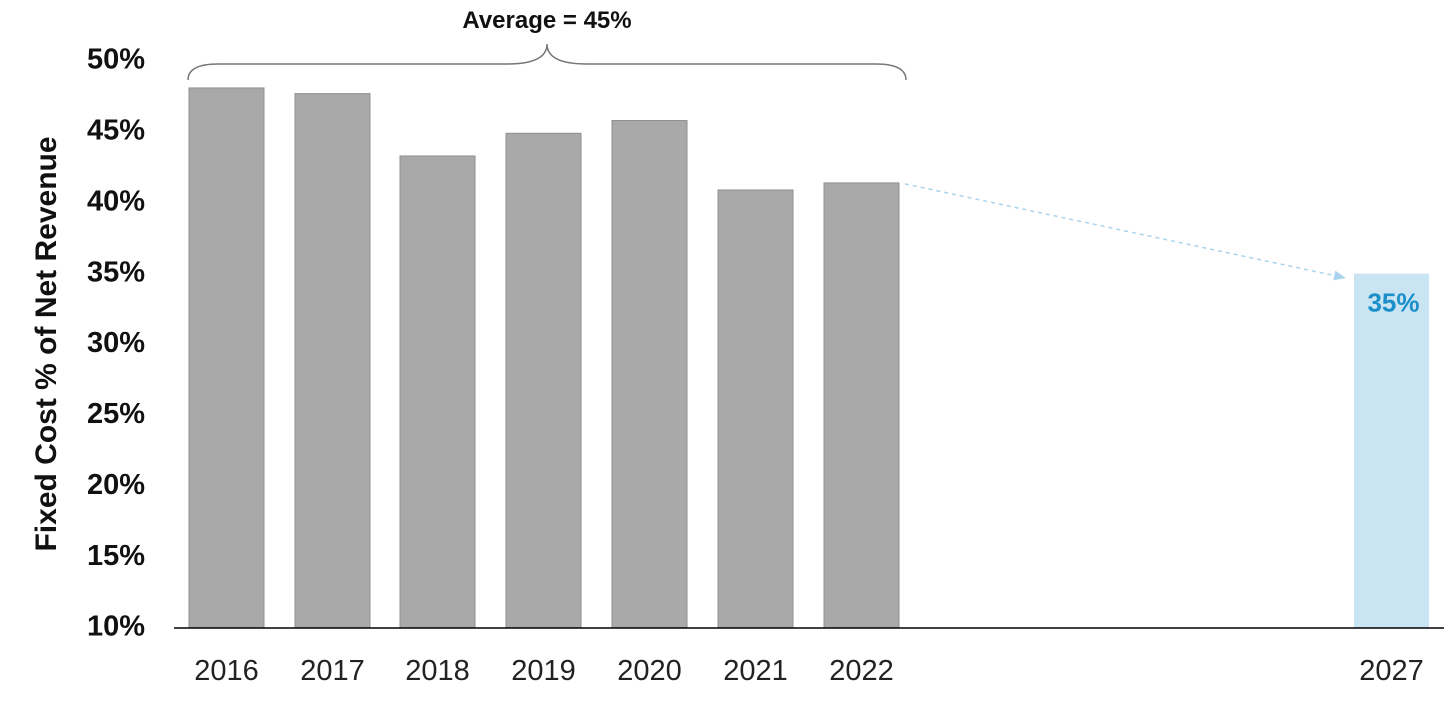 Image resolution: width=1456 pixels, height=709 pixels. I want to click on bar-target-2027, so click(1391, 450).